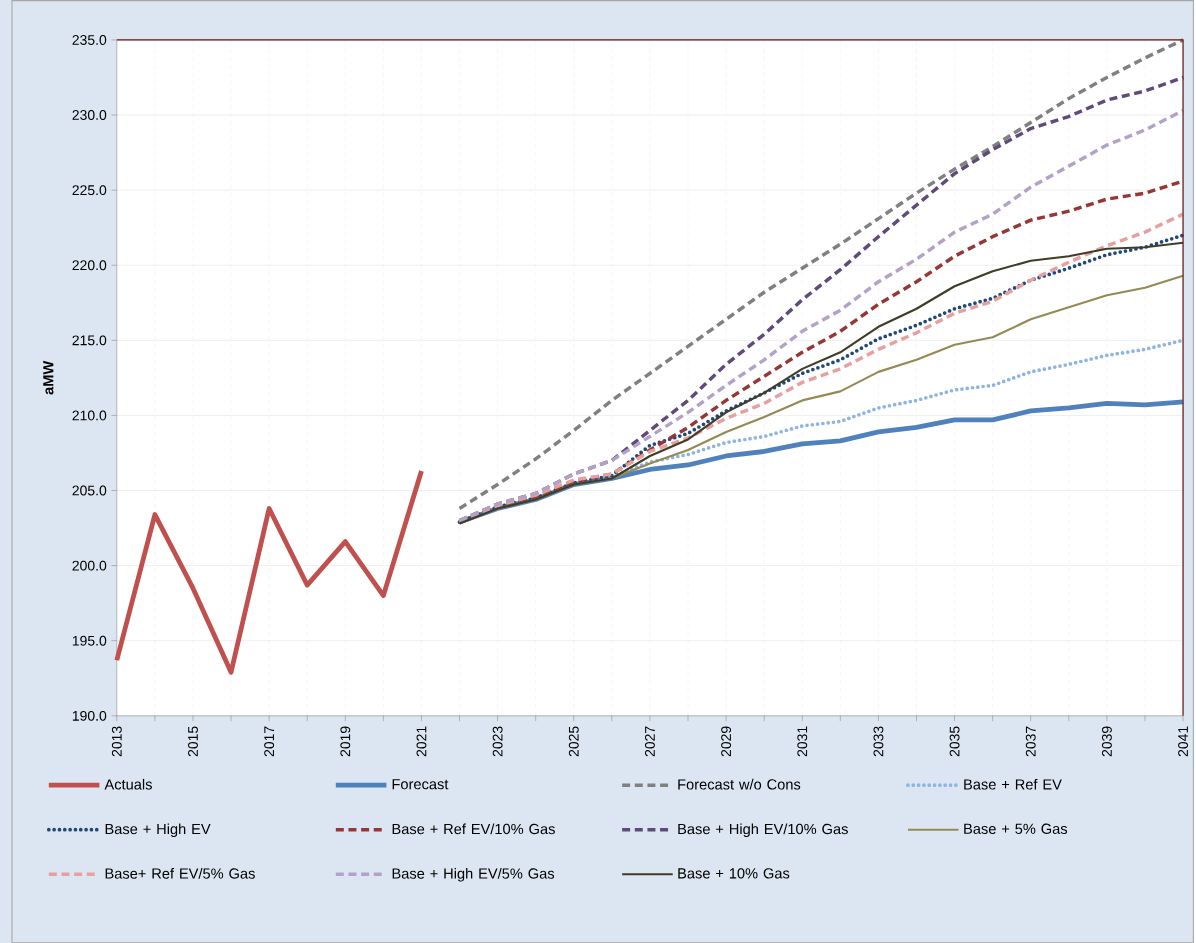 Image resolution: width=1196 pixels, height=943 pixels. What do you see at coordinates (954, 741) in the screenshot?
I see `x-tick-label: 2035` at bounding box center [954, 741].